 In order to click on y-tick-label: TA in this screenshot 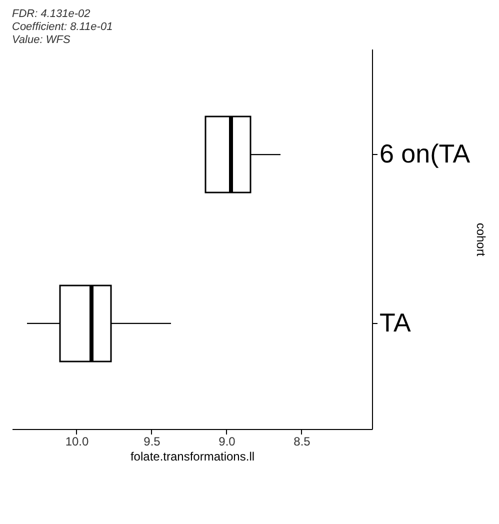, I will do `click(396, 322)`.